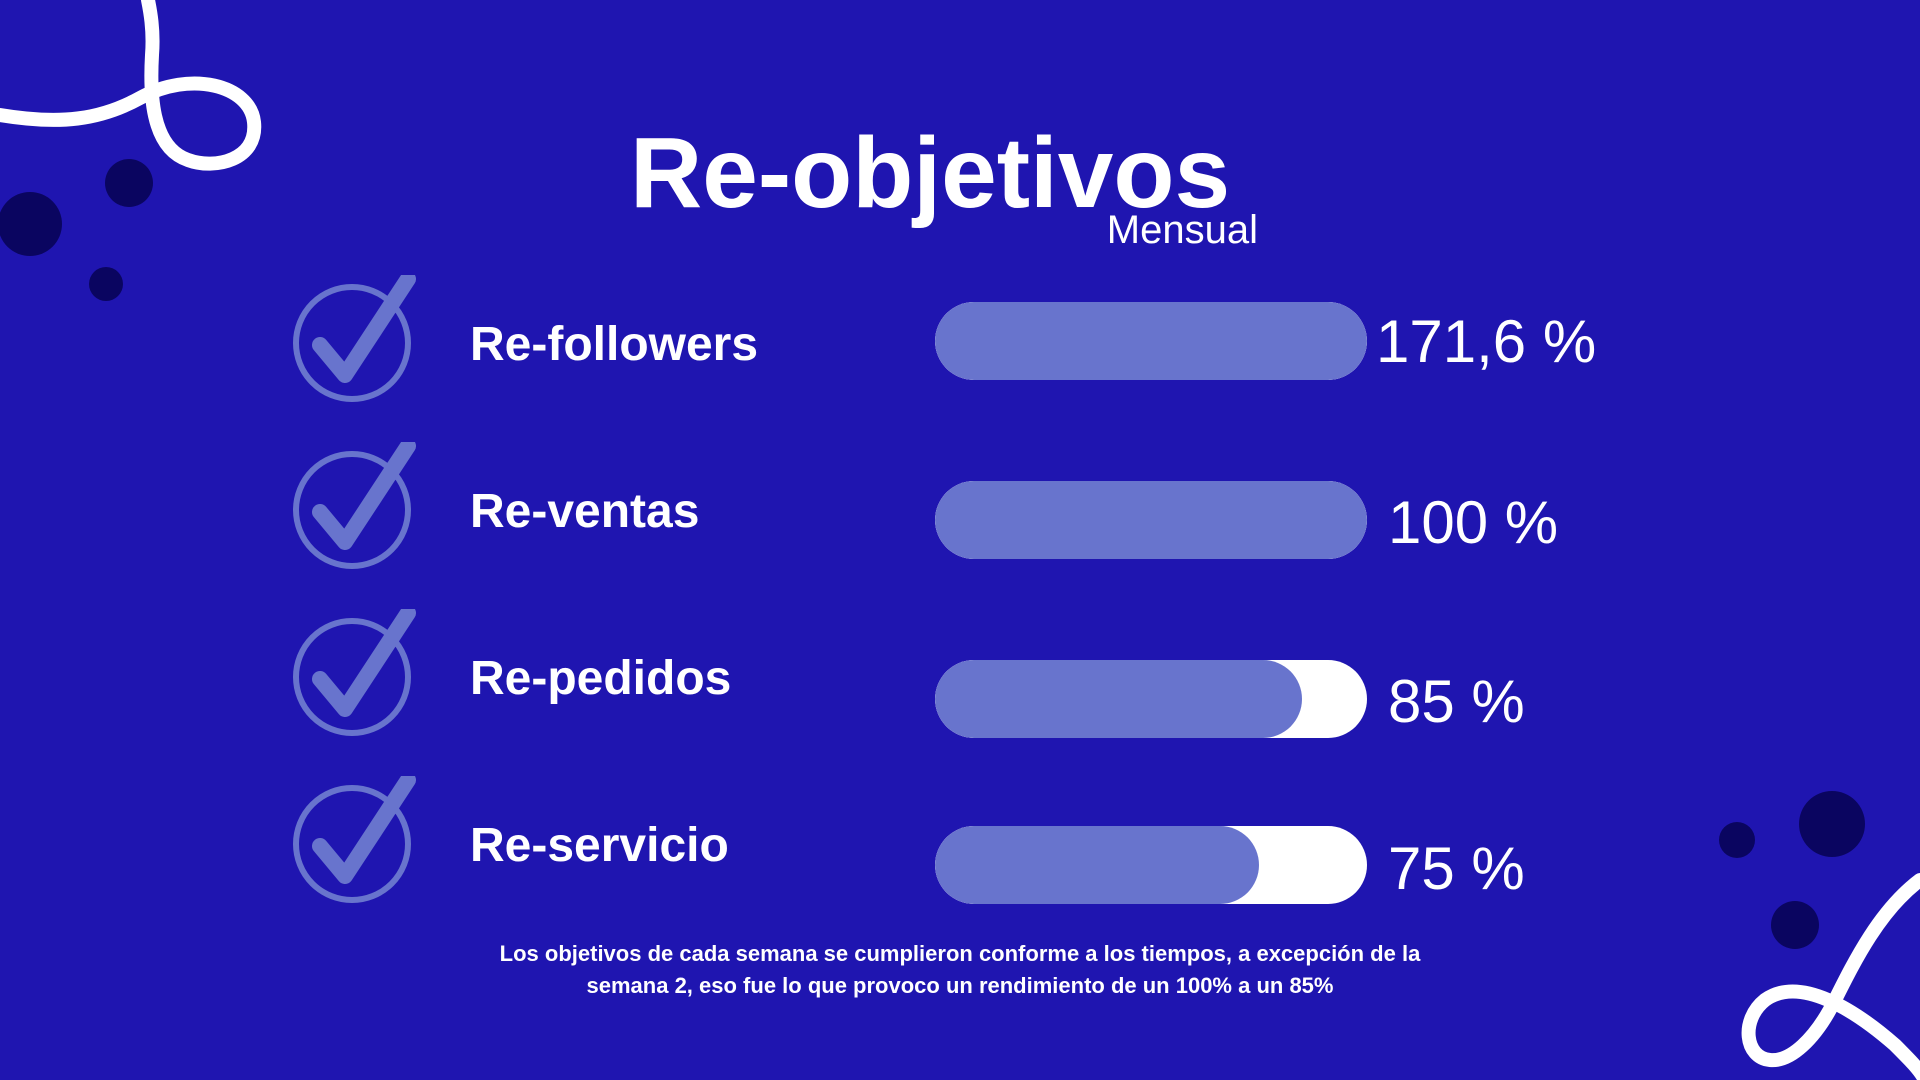  Describe the element at coordinates (585, 511) in the screenshot. I see `metric-label: Re-ventas` at that location.